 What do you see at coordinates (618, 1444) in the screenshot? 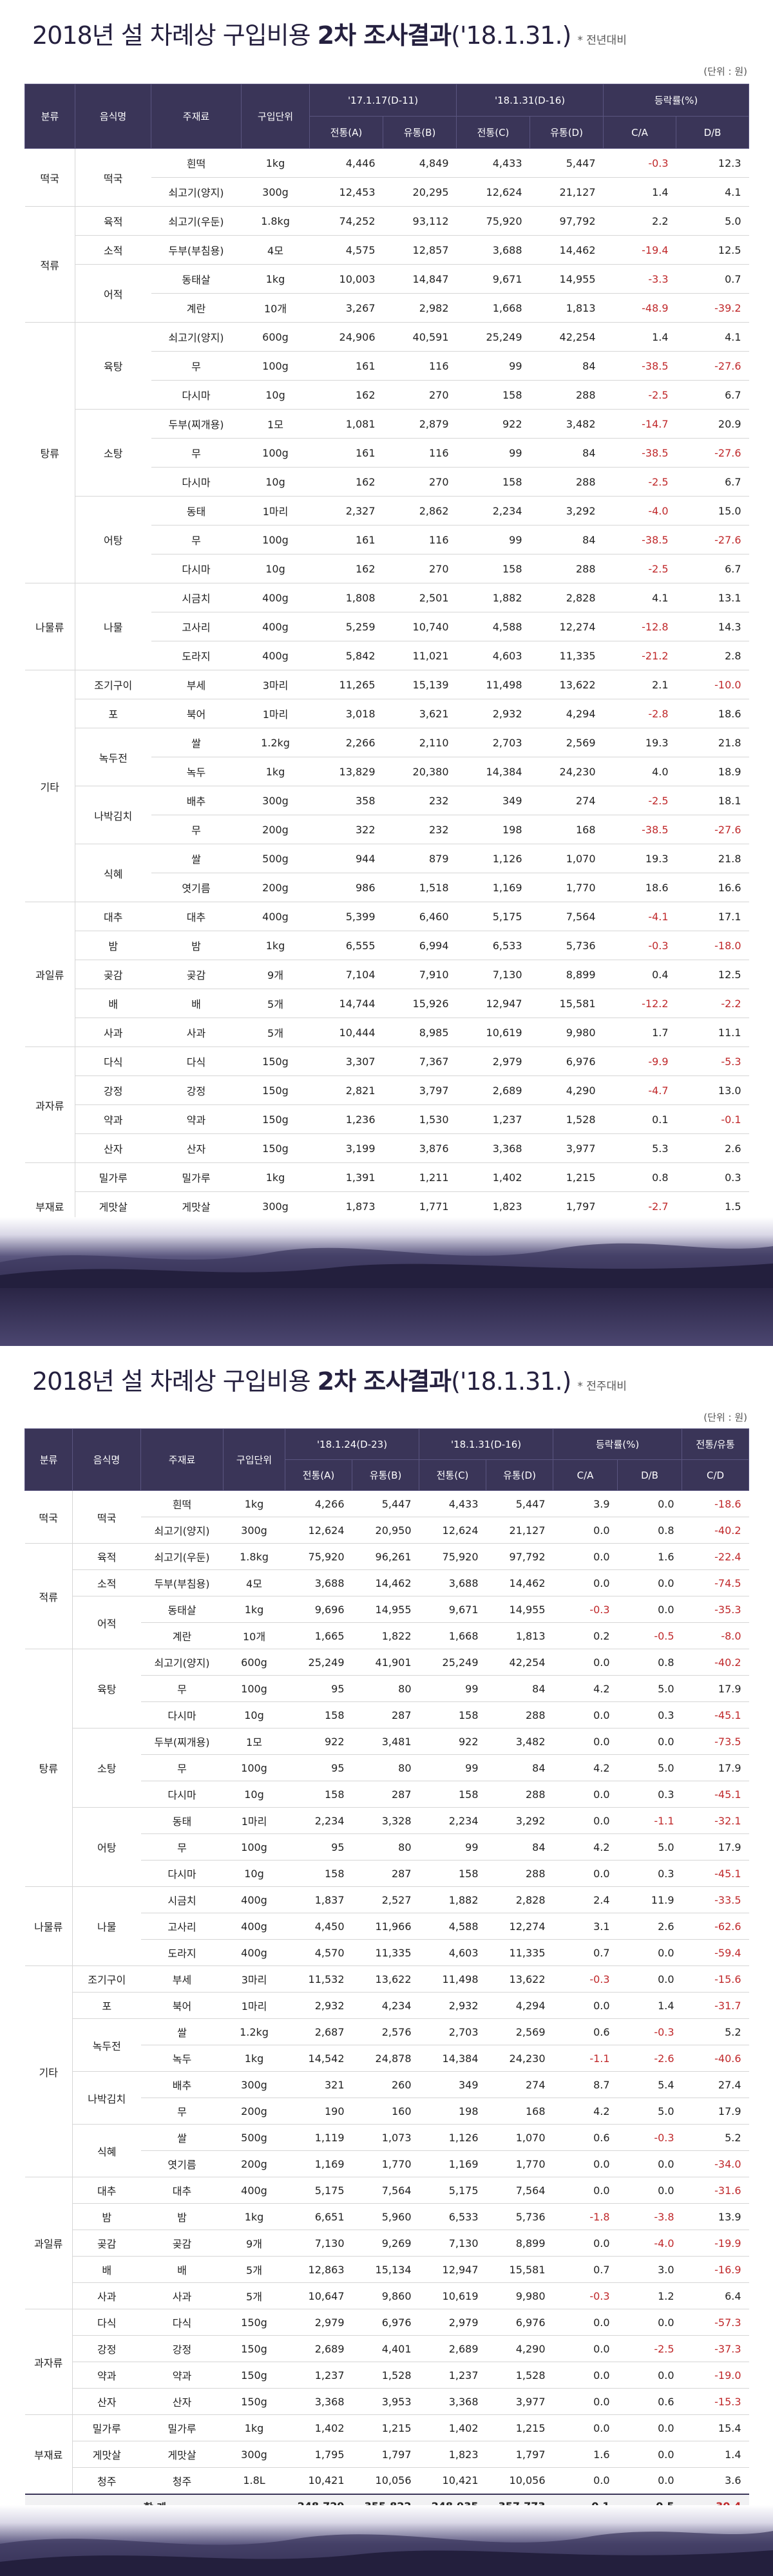
I see `header-rate: 등락률(%)` at bounding box center [618, 1444].